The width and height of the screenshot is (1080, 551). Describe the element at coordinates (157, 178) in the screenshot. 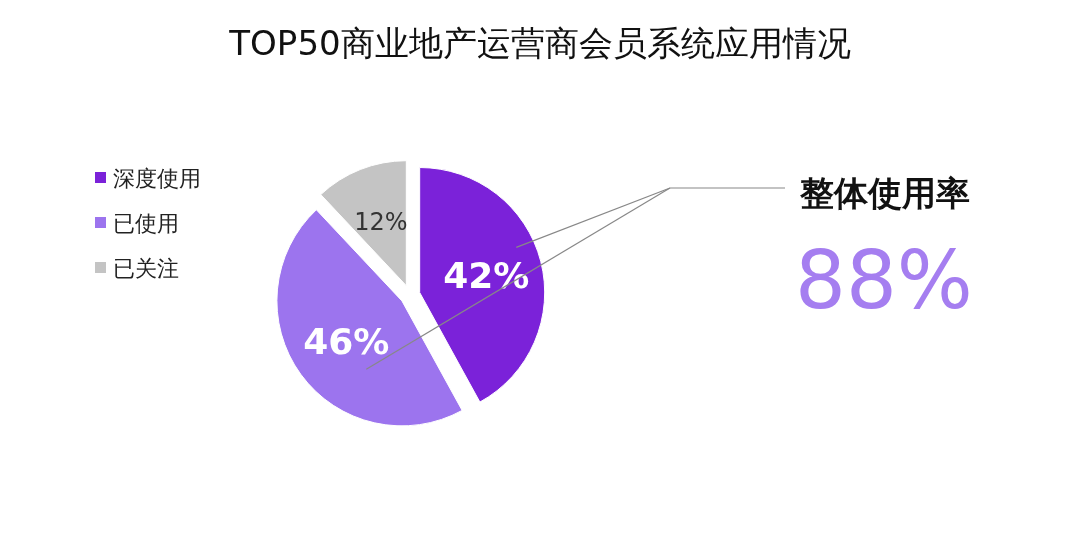

I see `legend-label: 深度使用` at that location.